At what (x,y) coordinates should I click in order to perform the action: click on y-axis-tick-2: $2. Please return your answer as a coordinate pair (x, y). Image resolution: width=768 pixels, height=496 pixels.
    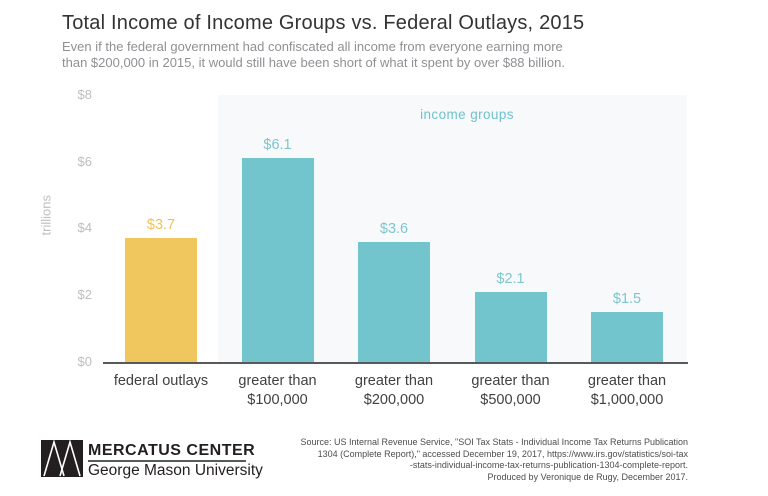
    Looking at the image, I should click on (84, 295).